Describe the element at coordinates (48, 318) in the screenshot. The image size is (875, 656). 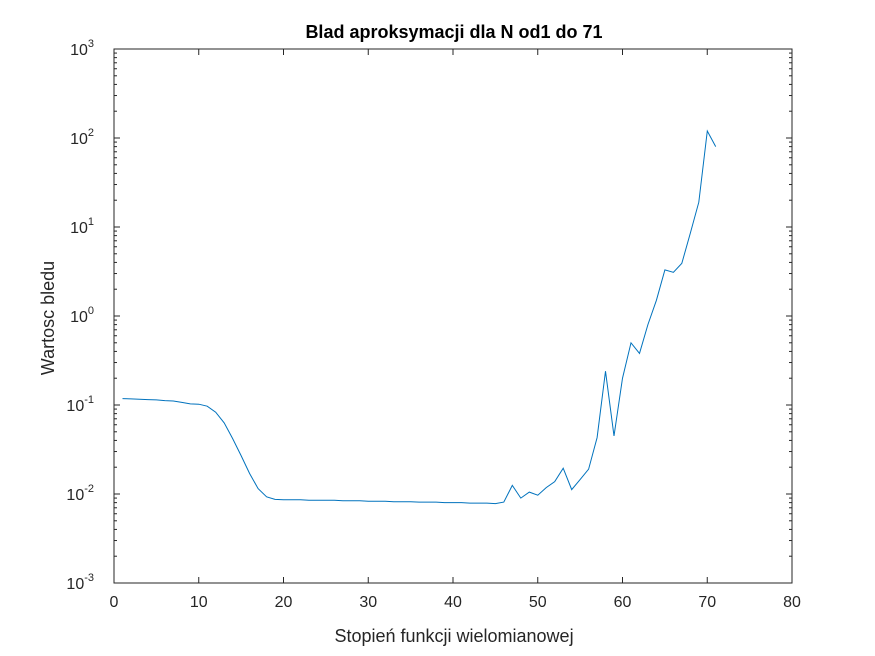
I see `y-axis-label: Wartosc bledu` at that location.